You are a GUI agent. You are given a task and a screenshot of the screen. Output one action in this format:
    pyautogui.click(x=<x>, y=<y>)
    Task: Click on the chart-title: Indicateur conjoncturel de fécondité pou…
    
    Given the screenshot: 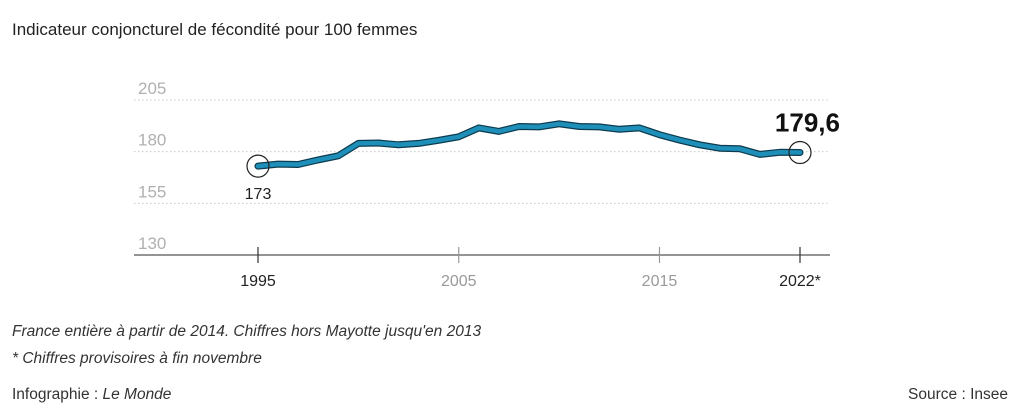 What is the action you would take?
    pyautogui.click(x=215, y=29)
    